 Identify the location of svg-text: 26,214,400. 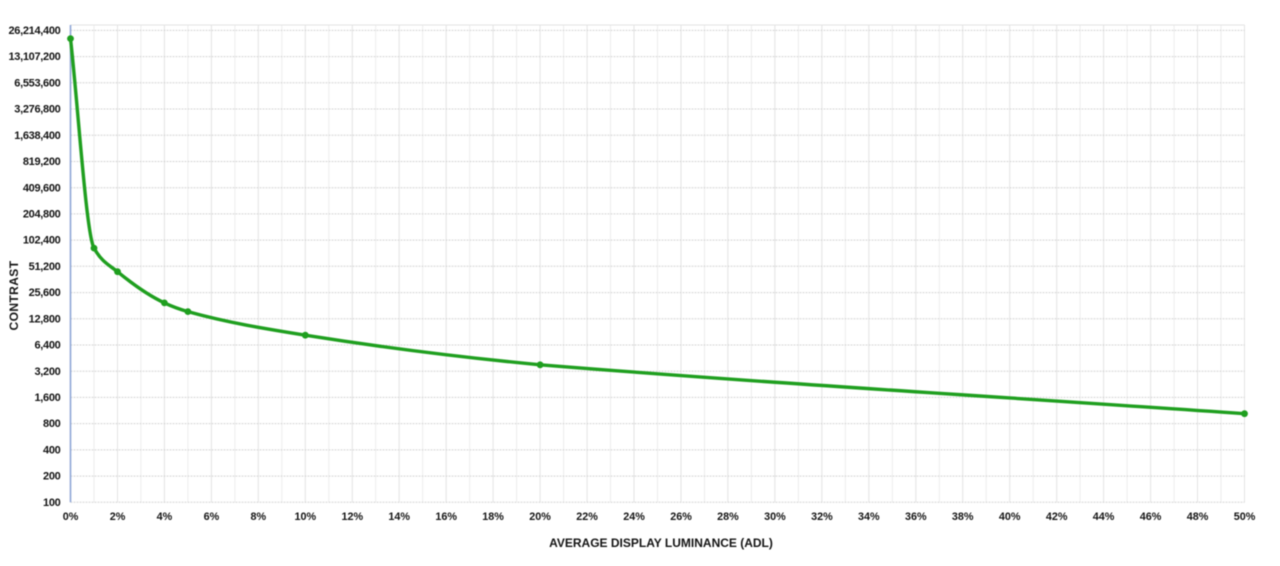
(34, 31).